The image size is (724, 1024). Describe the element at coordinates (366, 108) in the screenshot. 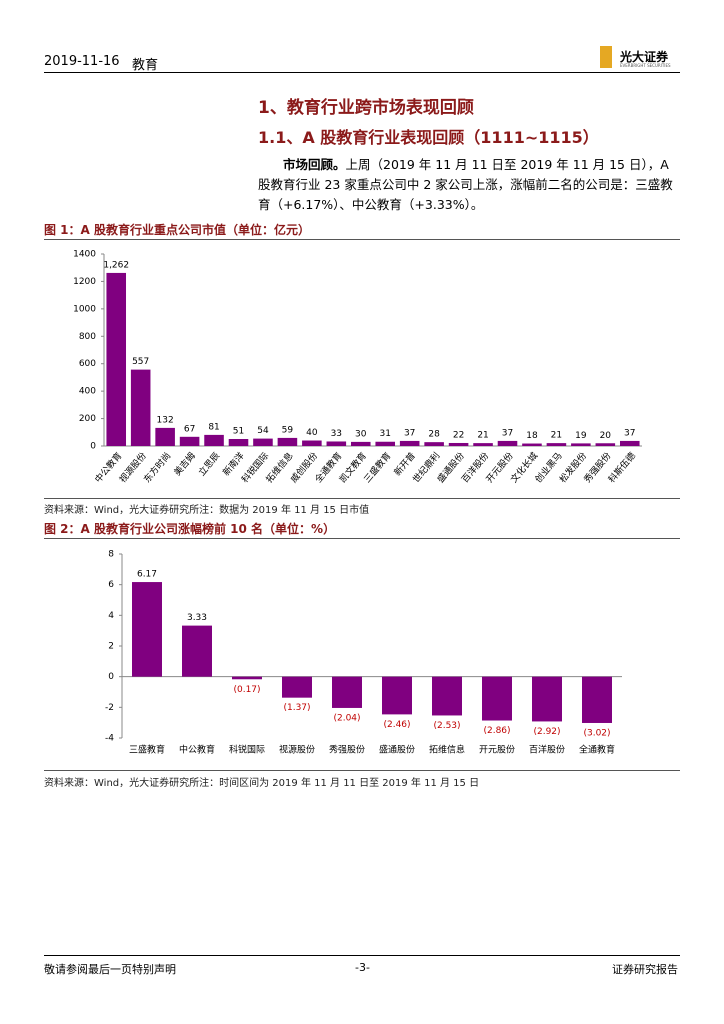

I see `heading-1: 1、教育行业跨市场表现回顾` at that location.